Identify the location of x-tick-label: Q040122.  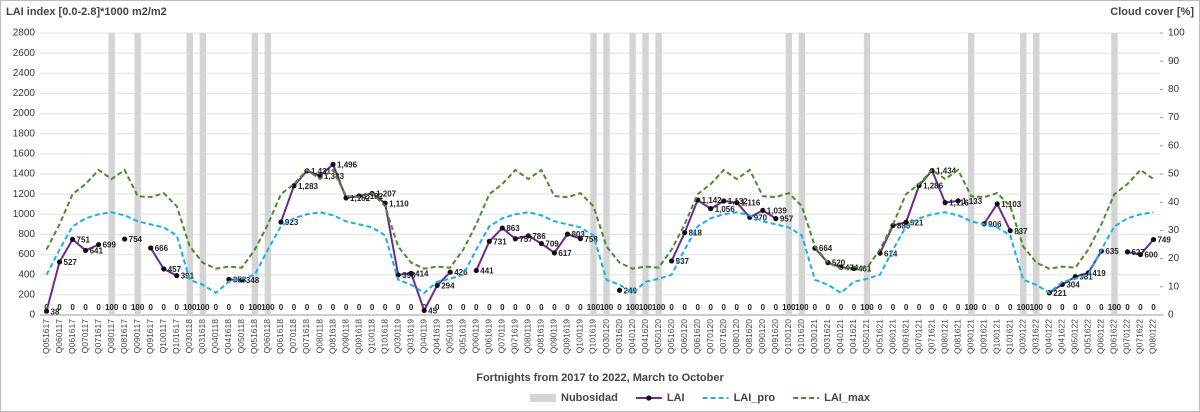
(1049, 336).